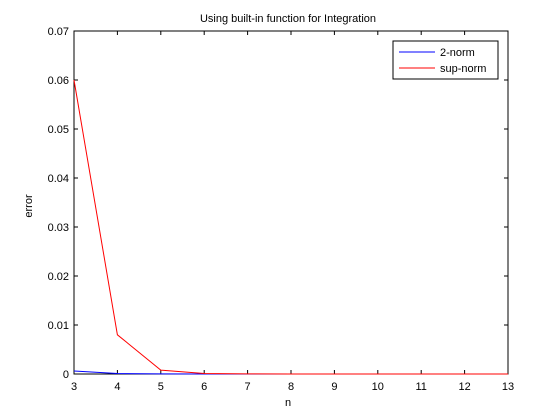 This screenshot has width=560, height=420. I want to click on x-tick-label: 6, so click(204, 387).